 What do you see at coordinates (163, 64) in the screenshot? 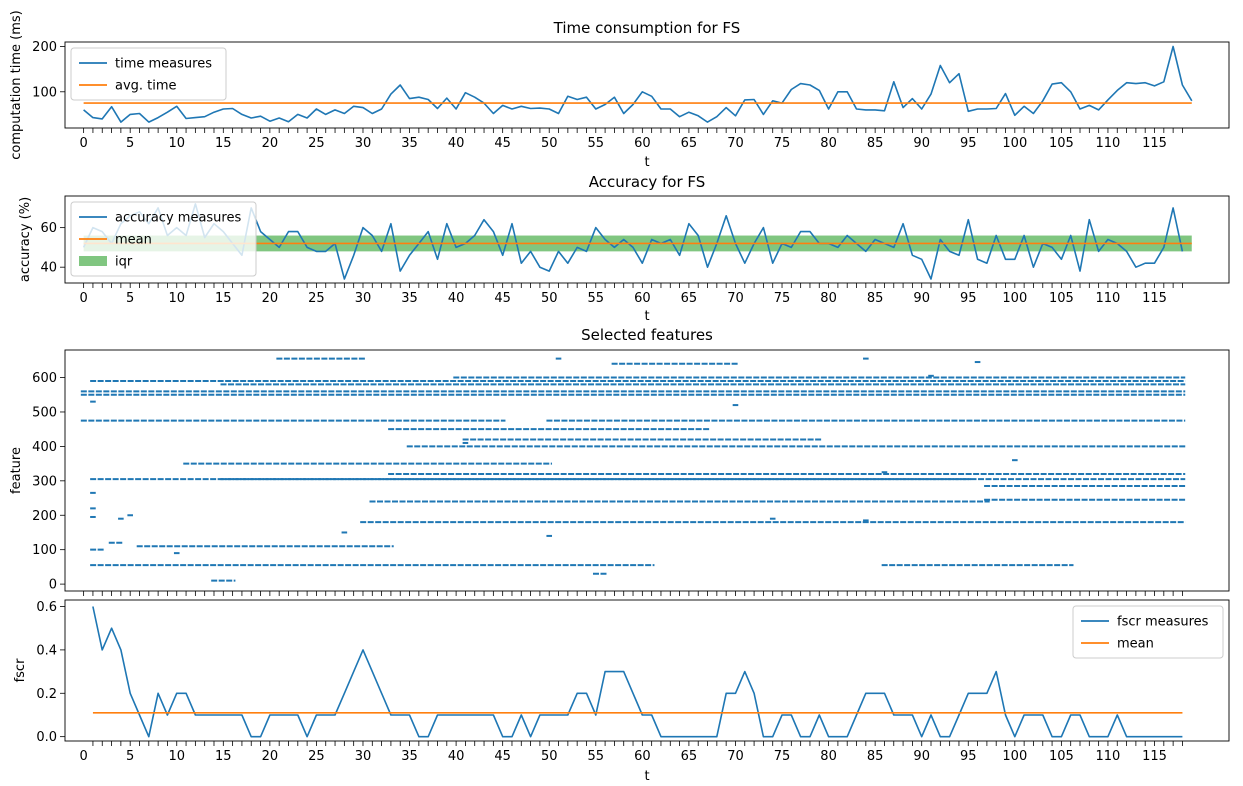
I see `legend-label: time measures` at bounding box center [163, 64].